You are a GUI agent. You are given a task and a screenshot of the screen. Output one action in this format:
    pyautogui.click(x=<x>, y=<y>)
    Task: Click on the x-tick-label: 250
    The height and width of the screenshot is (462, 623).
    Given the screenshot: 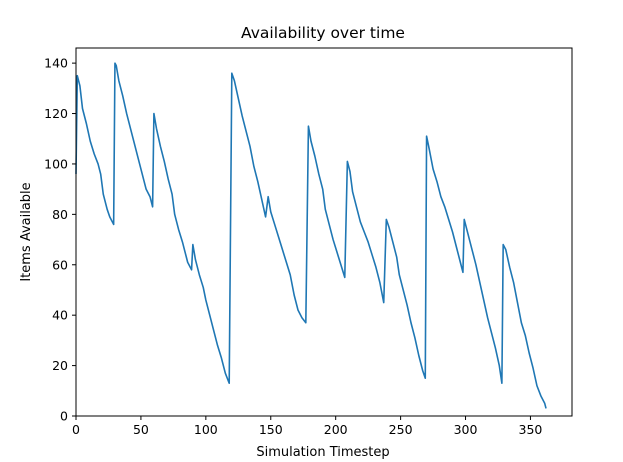 What is the action you would take?
    pyautogui.click(x=401, y=429)
    